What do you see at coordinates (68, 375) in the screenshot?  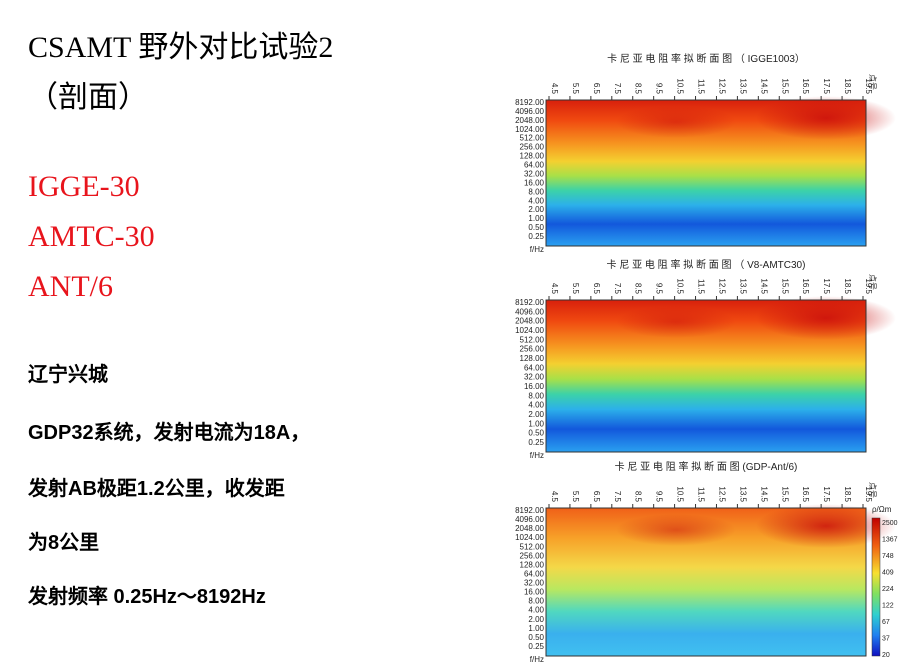 I see `location: 辽宁兴城` at bounding box center [68, 375].